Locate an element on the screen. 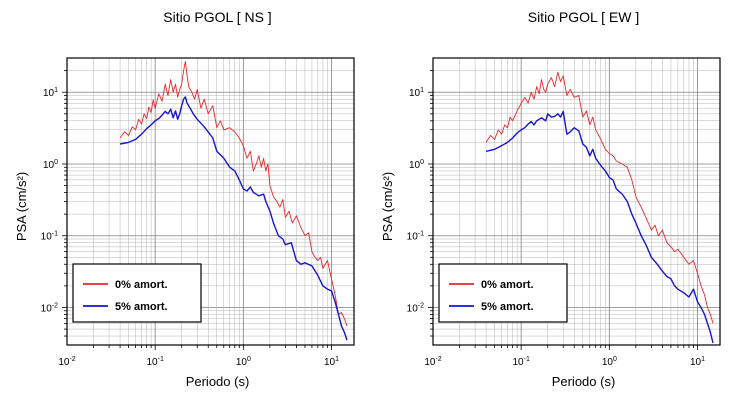 The height and width of the screenshot is (405, 730). chart-title: Sitio PGOL [ EW ] is located at coordinates (584, 17).